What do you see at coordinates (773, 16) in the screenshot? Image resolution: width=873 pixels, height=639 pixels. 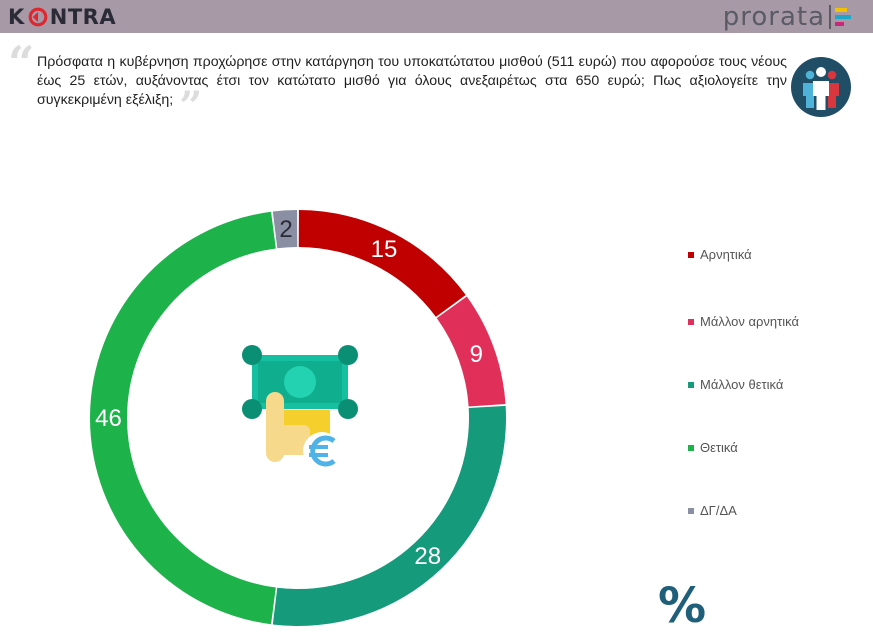 I see `prorata-logo-text: prorata` at bounding box center [773, 16].